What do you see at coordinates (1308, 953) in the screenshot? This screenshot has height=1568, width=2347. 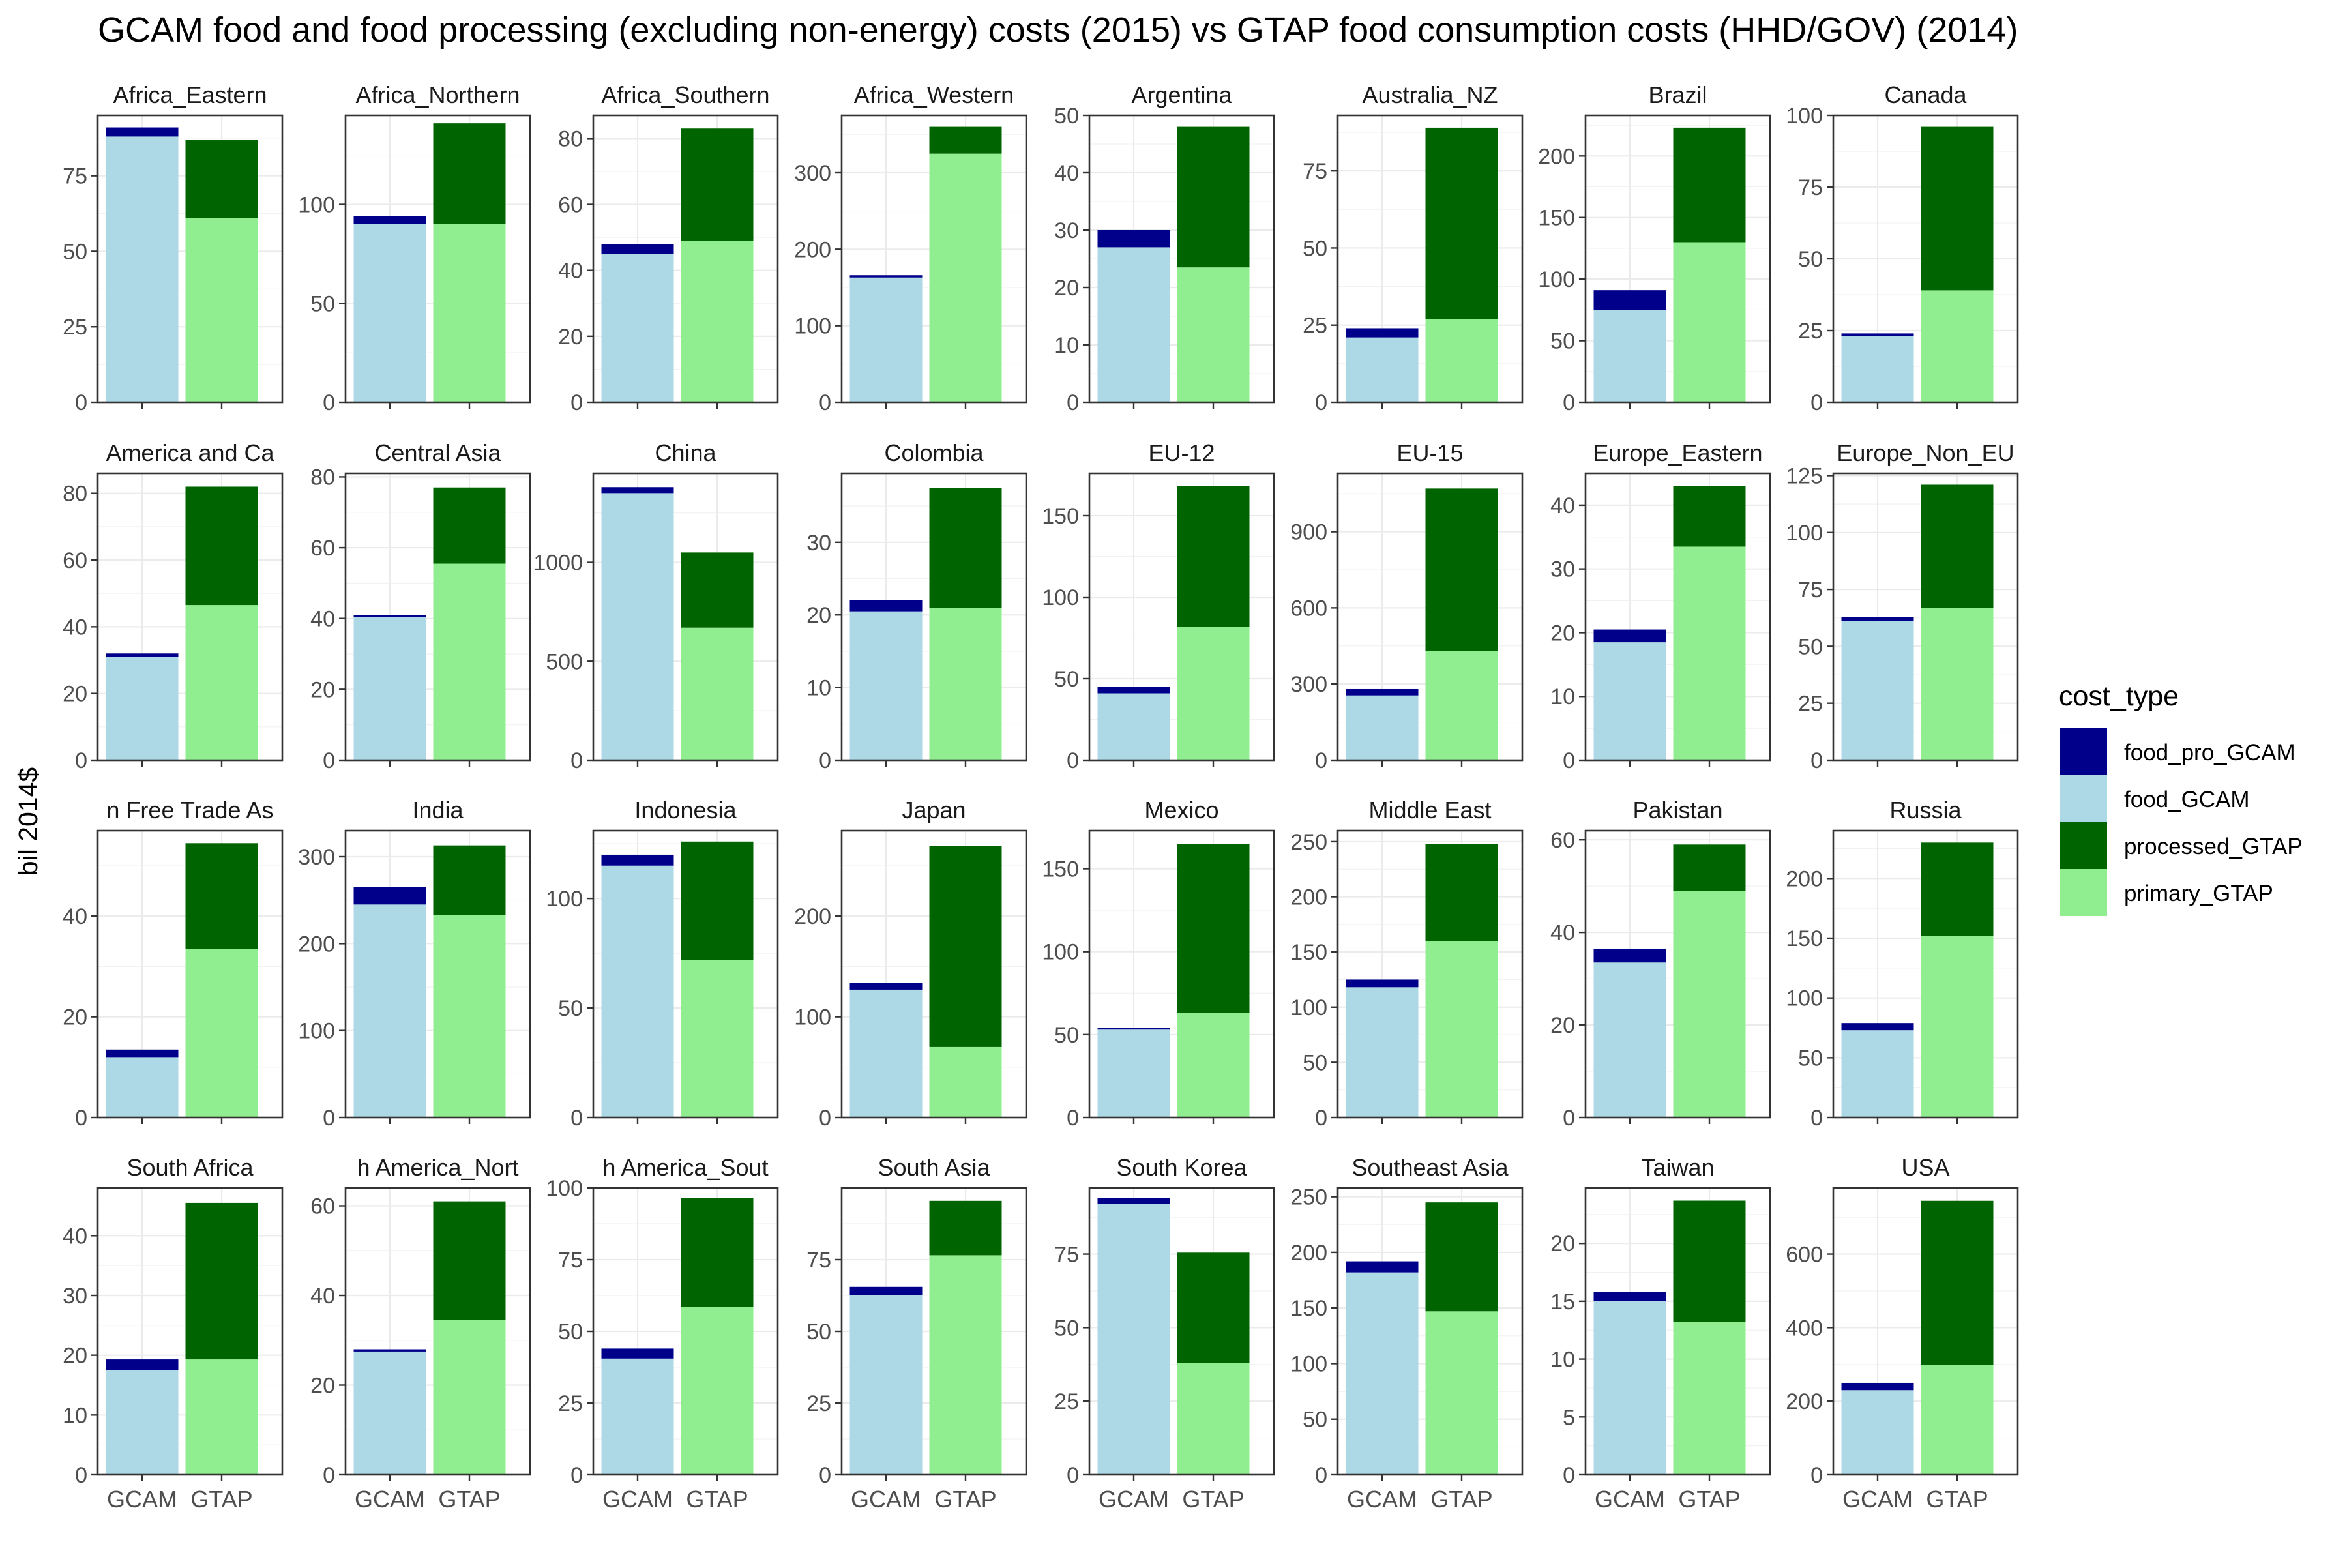 I see `y-tick-label: 150` at bounding box center [1308, 953].